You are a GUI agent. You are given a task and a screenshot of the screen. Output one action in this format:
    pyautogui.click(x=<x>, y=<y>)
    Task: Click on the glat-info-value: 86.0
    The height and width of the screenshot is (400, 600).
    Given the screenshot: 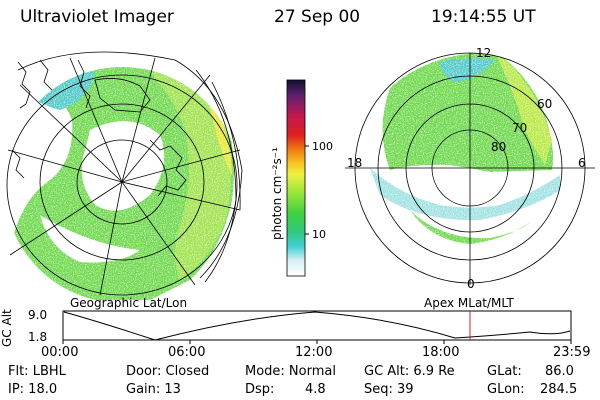 What is the action you would take?
    pyautogui.click(x=559, y=371)
    